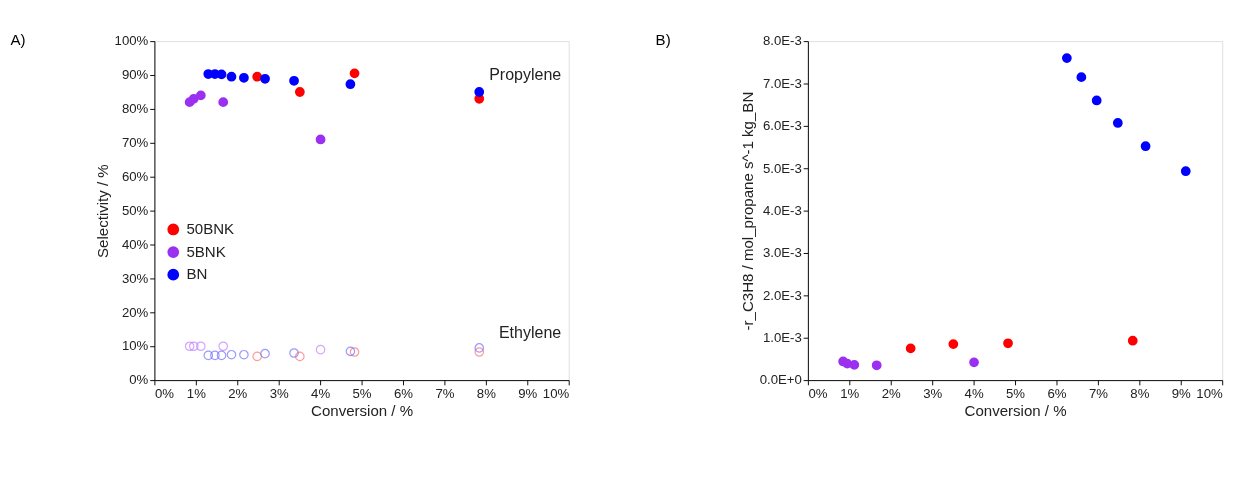 Image resolution: width=1242 pixels, height=485 pixels. I want to click on y-tick-label: 5.0E-3, so click(782, 168).